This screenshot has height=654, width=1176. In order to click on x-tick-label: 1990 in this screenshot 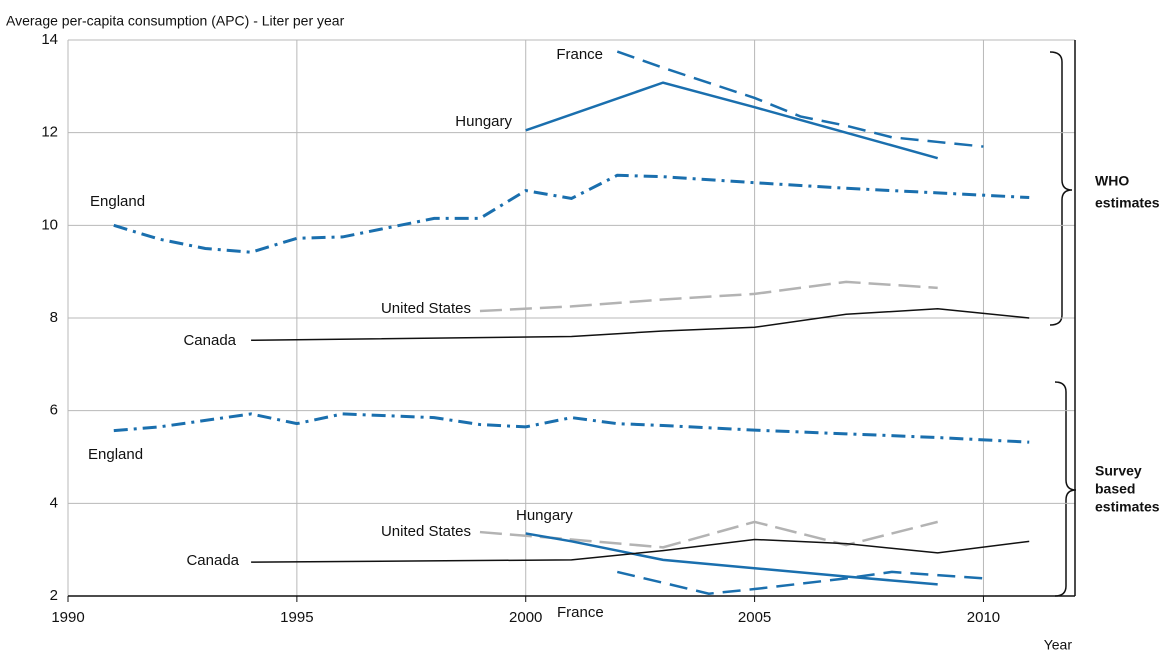, I will do `click(67, 617)`.